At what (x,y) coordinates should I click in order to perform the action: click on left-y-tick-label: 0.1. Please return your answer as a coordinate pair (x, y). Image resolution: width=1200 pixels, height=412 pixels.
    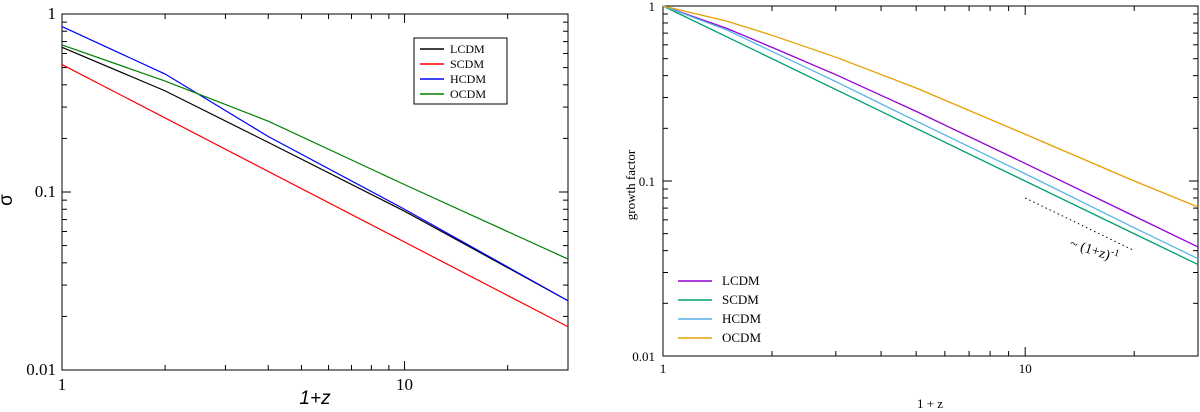
    Looking at the image, I should click on (45, 191).